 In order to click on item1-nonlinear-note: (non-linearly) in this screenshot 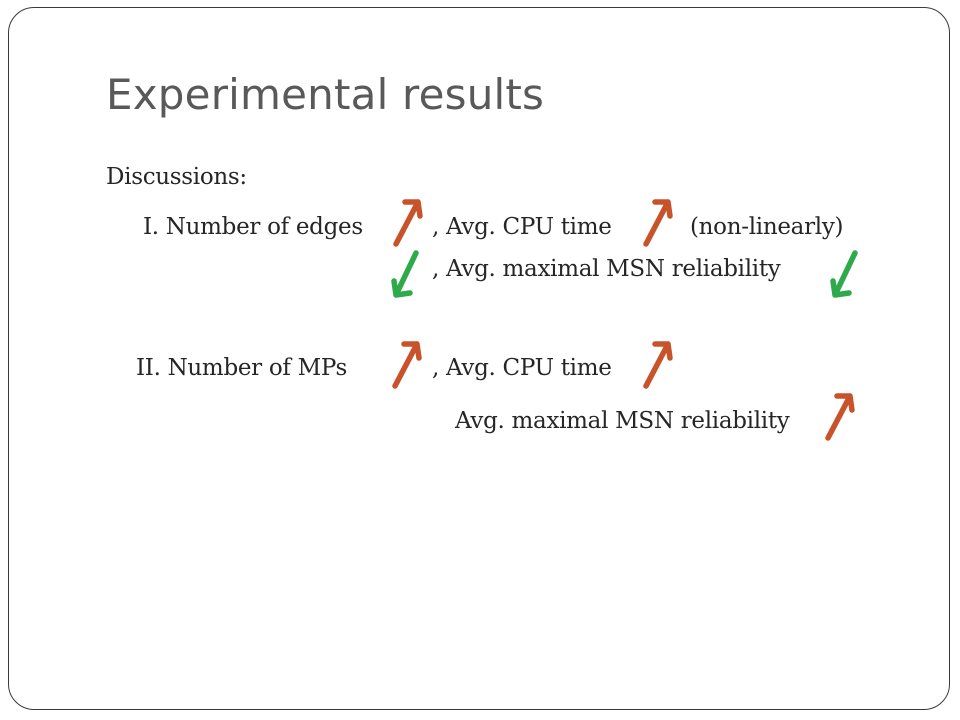, I will do `click(767, 227)`.